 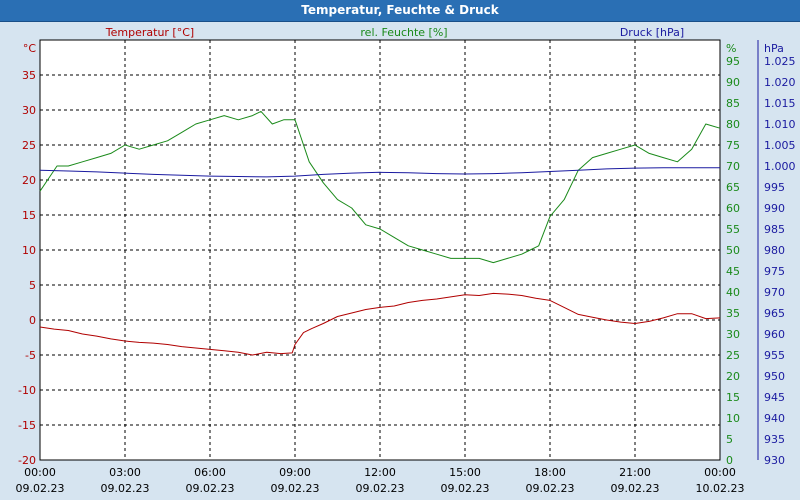 I want to click on x-tick-time: 09:00, so click(x=295, y=472).